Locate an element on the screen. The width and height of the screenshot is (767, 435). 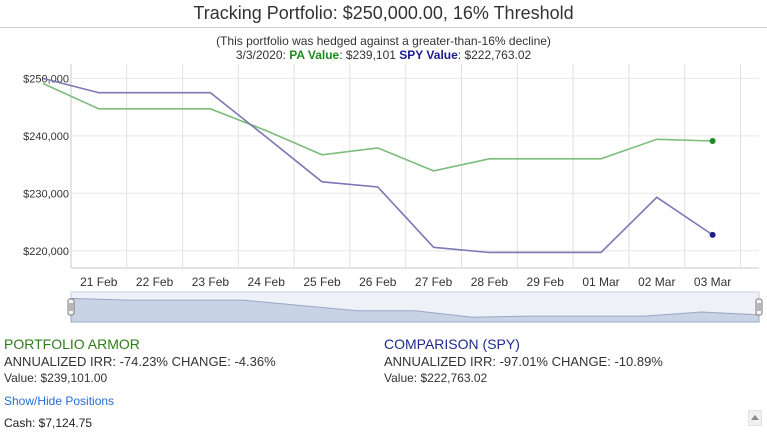
scroll-up-button is located at coordinates (755, 418).